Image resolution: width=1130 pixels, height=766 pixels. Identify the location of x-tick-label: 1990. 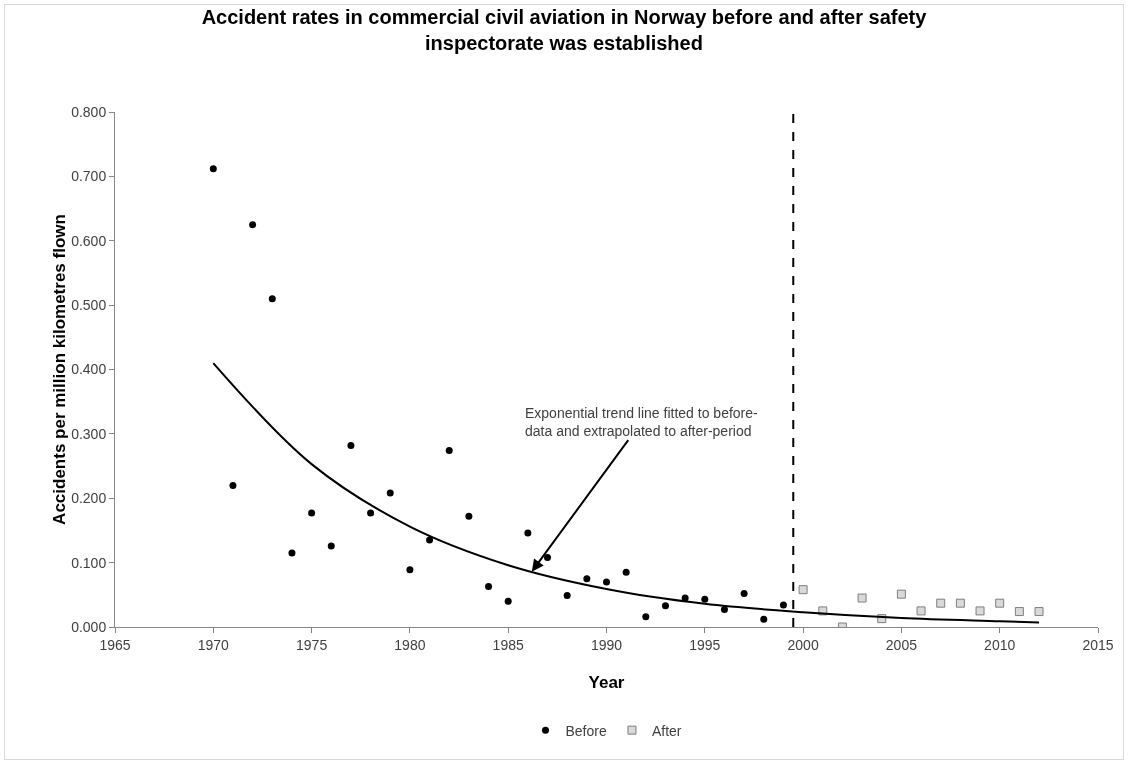
(606, 644).